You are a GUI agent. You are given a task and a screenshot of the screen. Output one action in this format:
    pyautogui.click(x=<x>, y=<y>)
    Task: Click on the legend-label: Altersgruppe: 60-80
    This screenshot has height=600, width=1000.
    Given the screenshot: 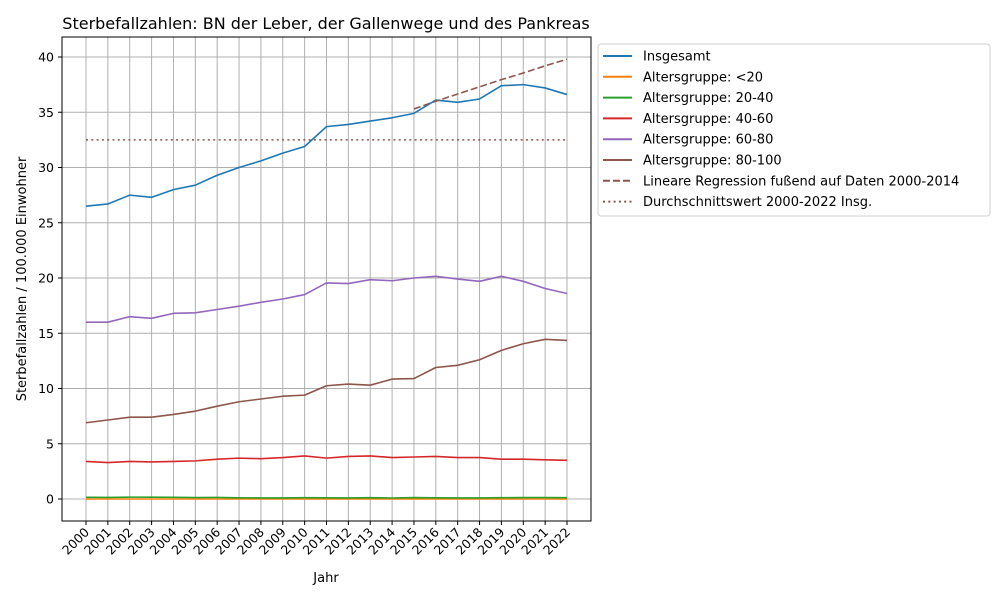 What is the action you would take?
    pyautogui.click(x=708, y=140)
    